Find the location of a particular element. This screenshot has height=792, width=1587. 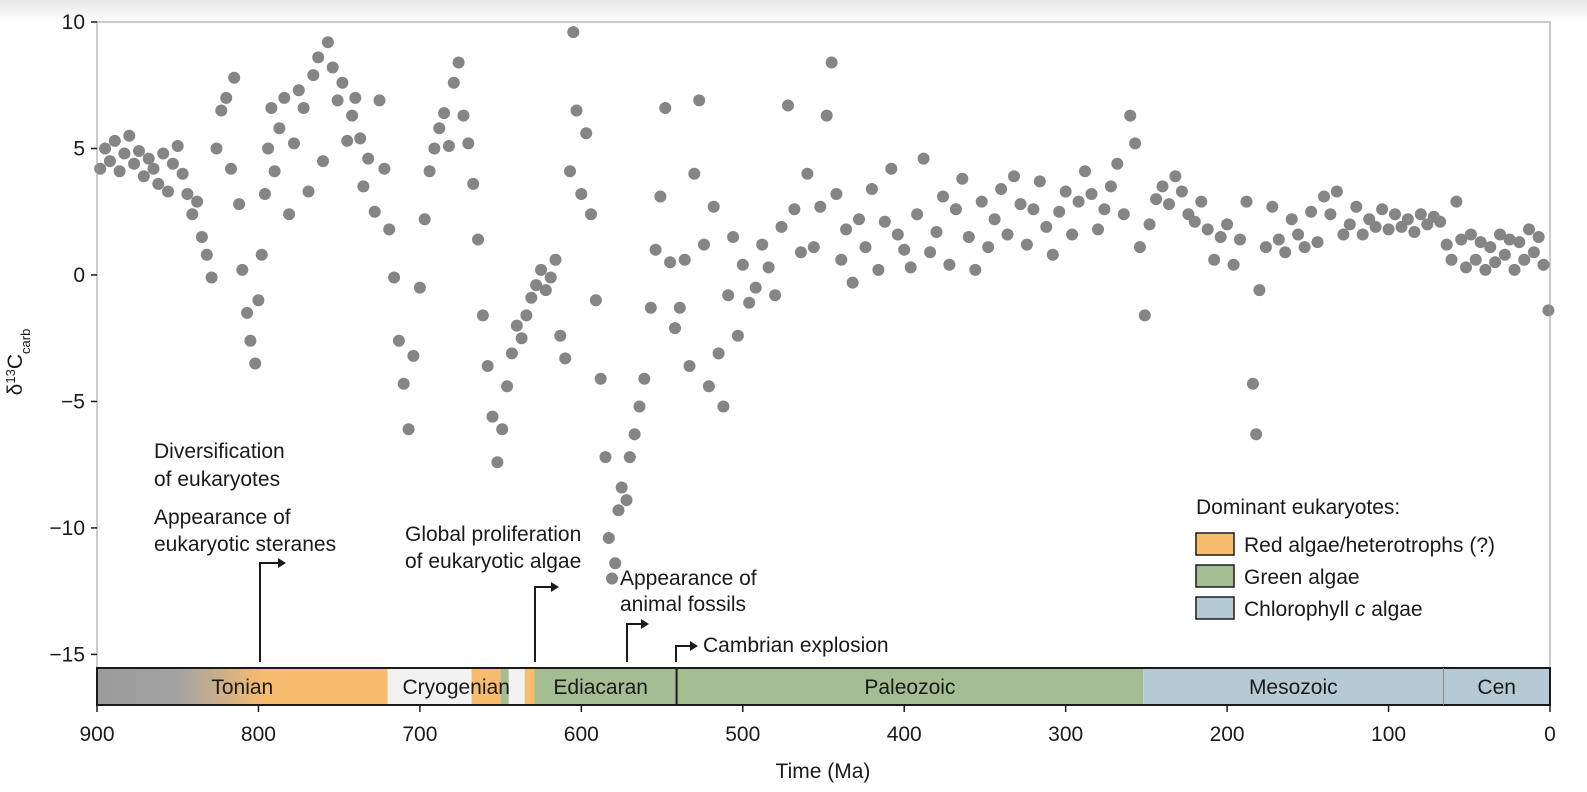

cryogenian-red-band is located at coordinates (486, 686).